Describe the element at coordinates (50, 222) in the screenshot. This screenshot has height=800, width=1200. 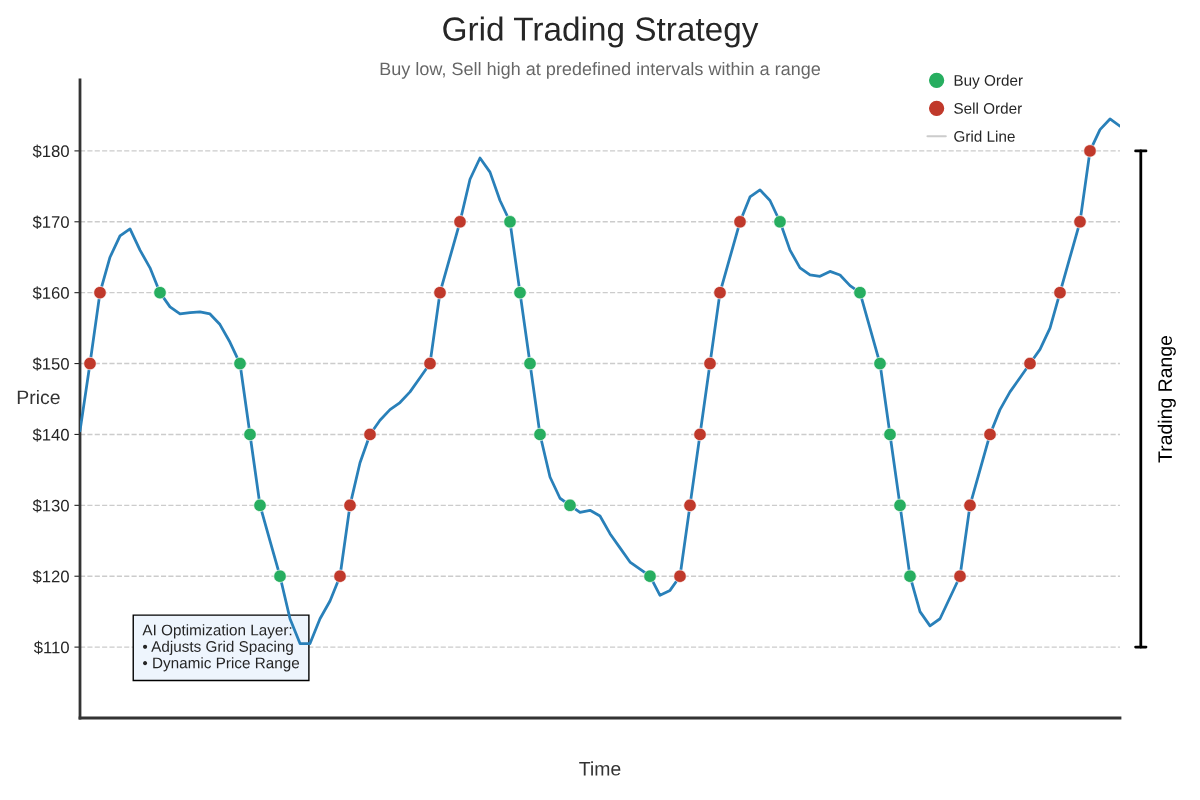
I see `y-tick-label: $170` at that location.